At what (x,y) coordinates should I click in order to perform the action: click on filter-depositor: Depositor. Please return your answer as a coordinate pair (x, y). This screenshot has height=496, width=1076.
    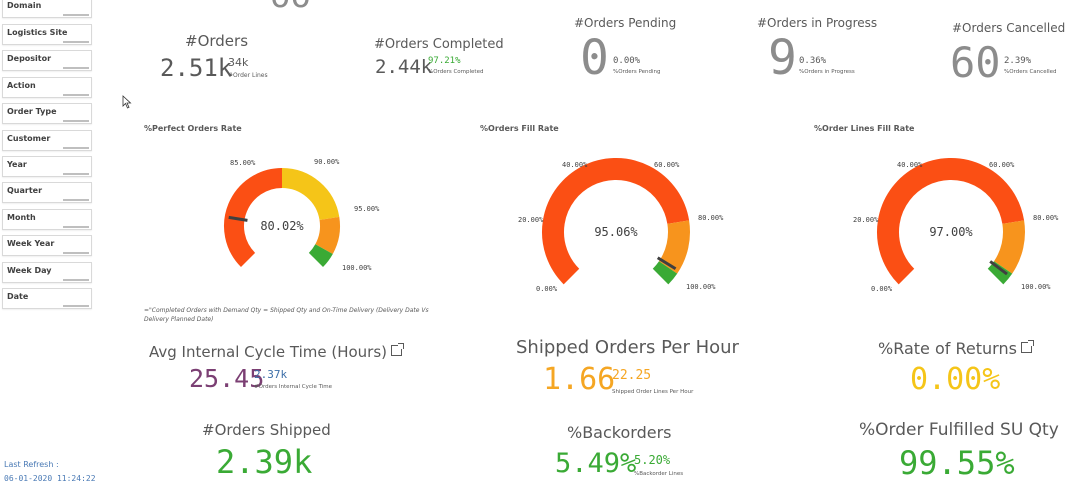
    Looking at the image, I should click on (47, 60).